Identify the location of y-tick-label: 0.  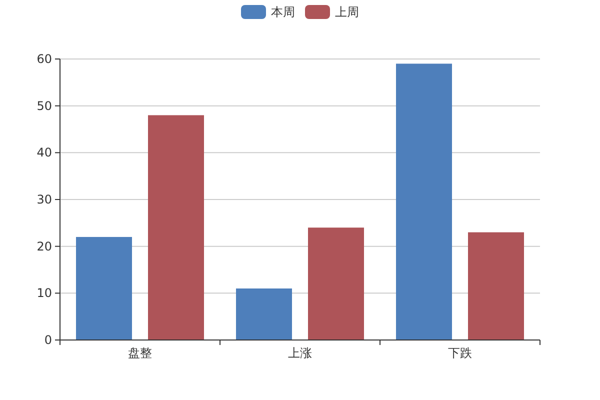
(48, 340).